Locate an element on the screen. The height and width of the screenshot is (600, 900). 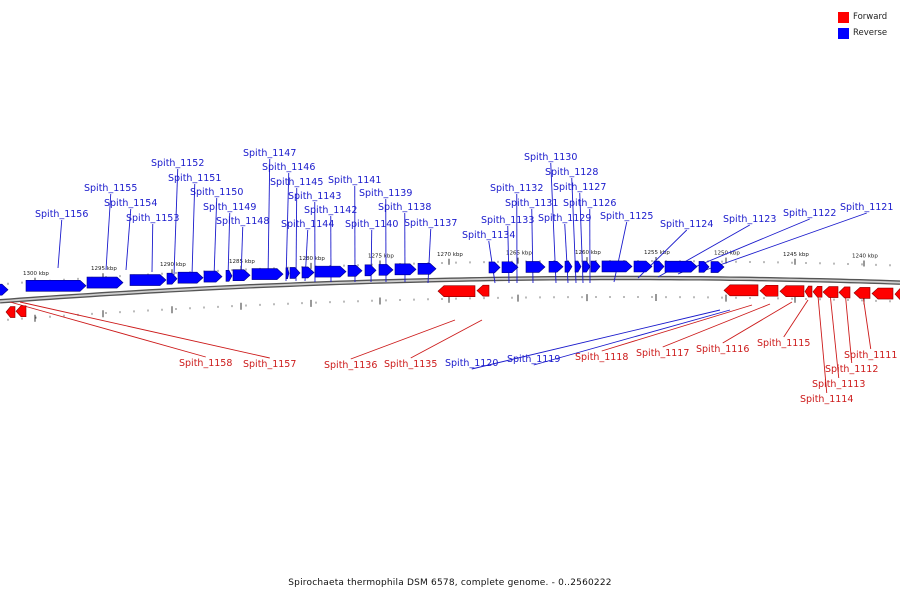
reverse-gene-label: Spith_1153 is located at coordinates (152, 218).